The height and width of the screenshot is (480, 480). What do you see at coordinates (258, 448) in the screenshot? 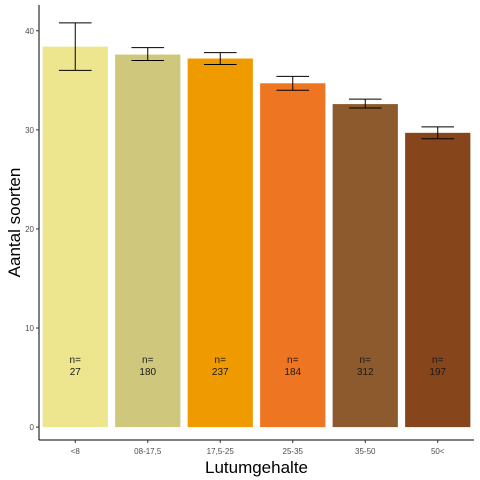
I see `x-axis-ticks: <8 08-17,5 17,5-25 25-35 35-50 50<` at bounding box center [258, 448].